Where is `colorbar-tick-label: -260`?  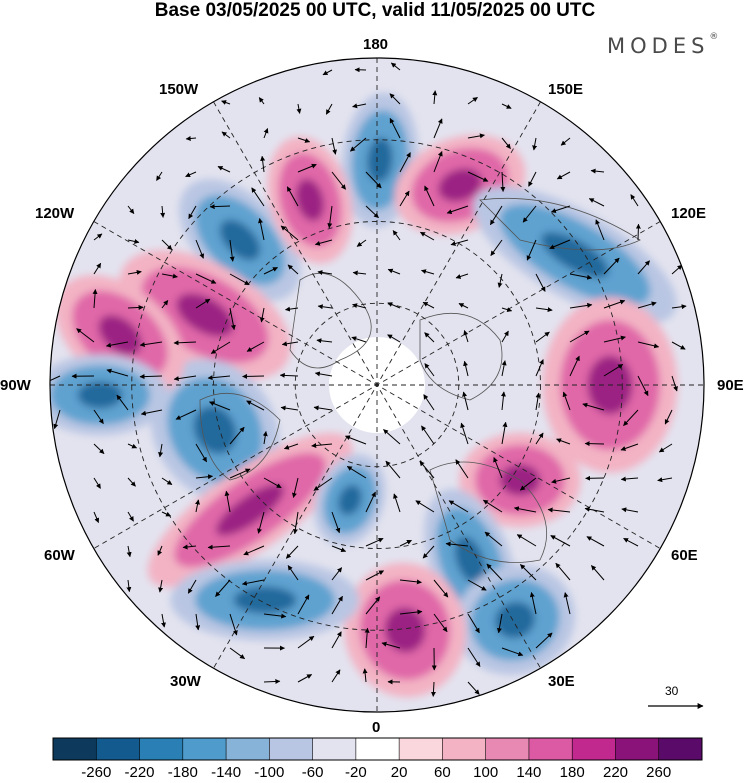 colorbar-tick-label: -260 is located at coordinates (96, 772).